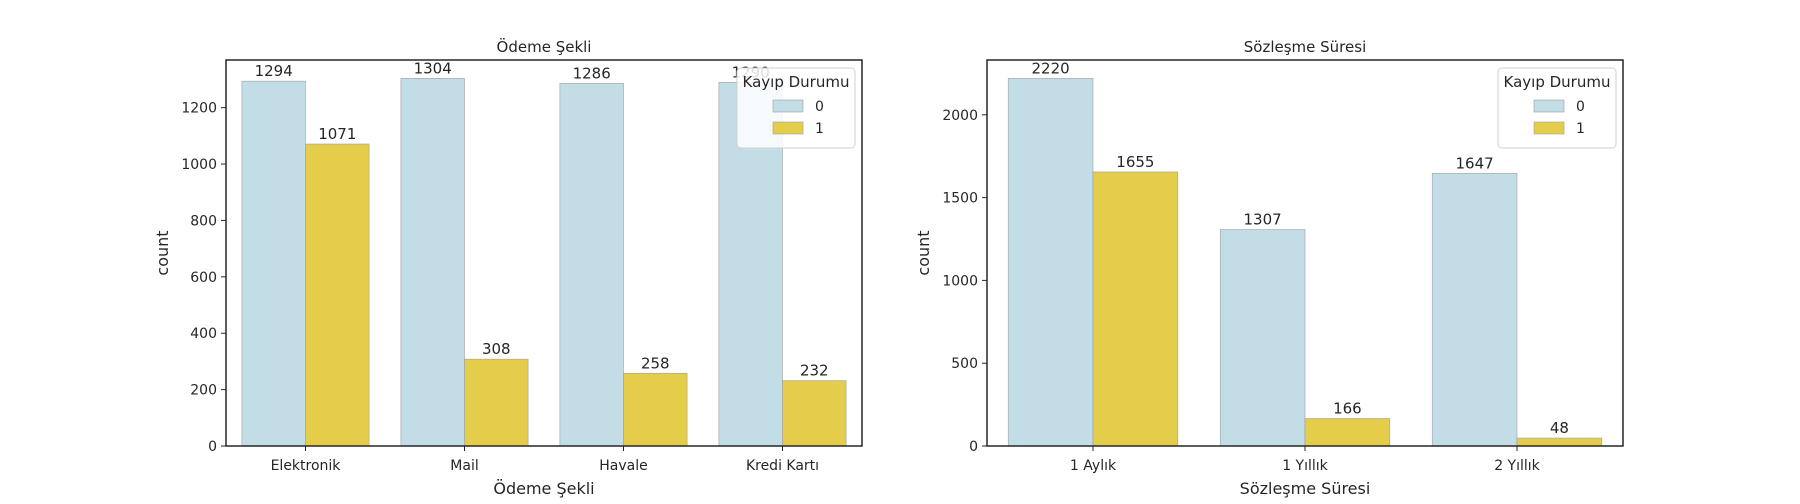 The height and width of the screenshot is (504, 1800). Describe the element at coordinates (306, 466) in the screenshot. I see `x-tick-label: Elektronik` at that location.